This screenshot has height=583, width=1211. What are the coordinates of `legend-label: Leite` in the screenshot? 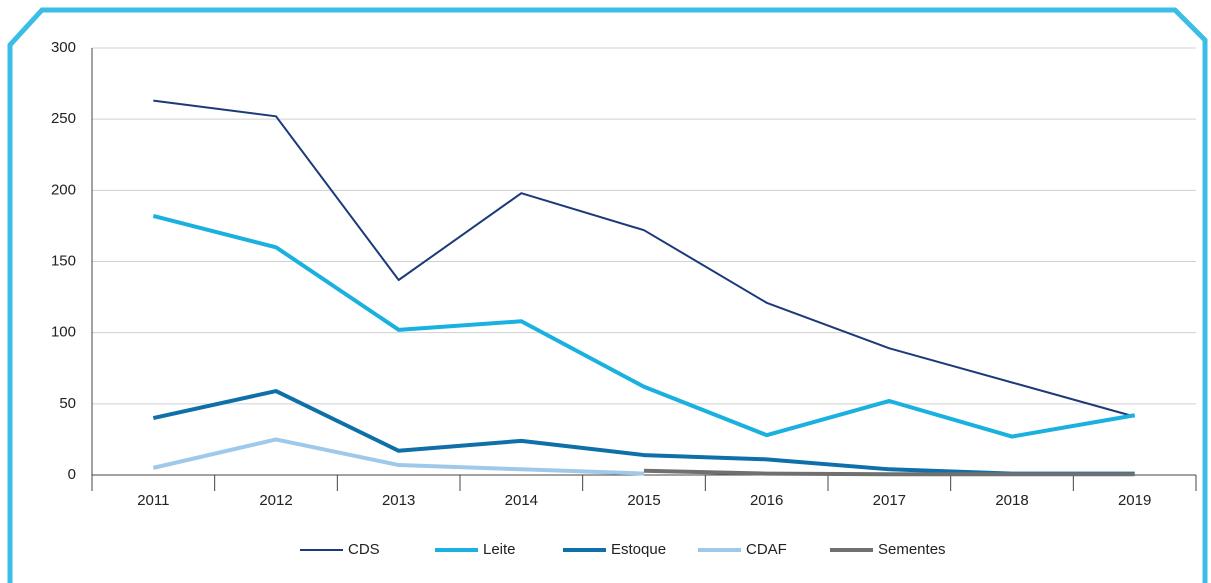 It's located at (499, 549).